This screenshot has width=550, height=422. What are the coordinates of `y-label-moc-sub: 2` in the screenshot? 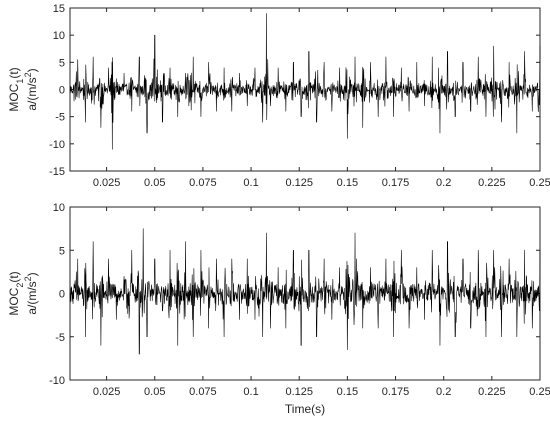 It's located at (20, 285).